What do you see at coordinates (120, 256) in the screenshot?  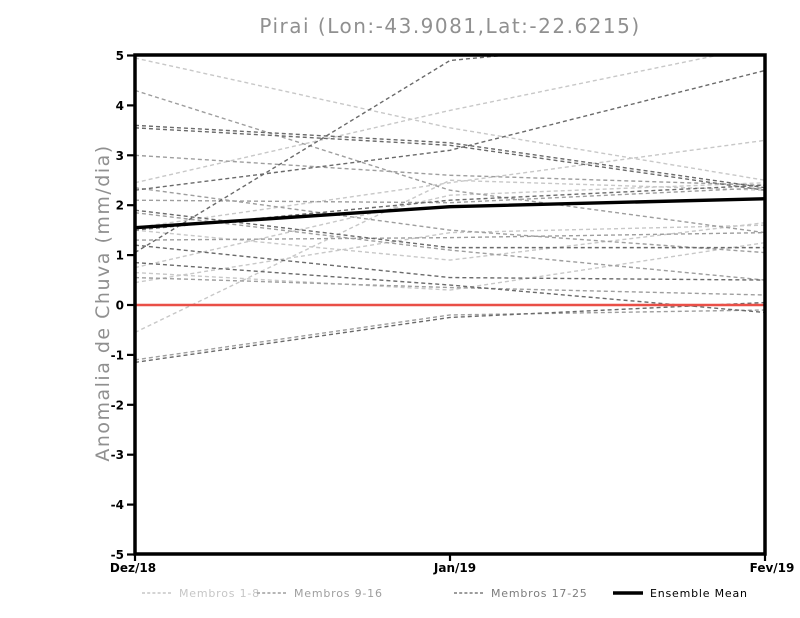 I see `y-tick-label: 1` at bounding box center [120, 256].